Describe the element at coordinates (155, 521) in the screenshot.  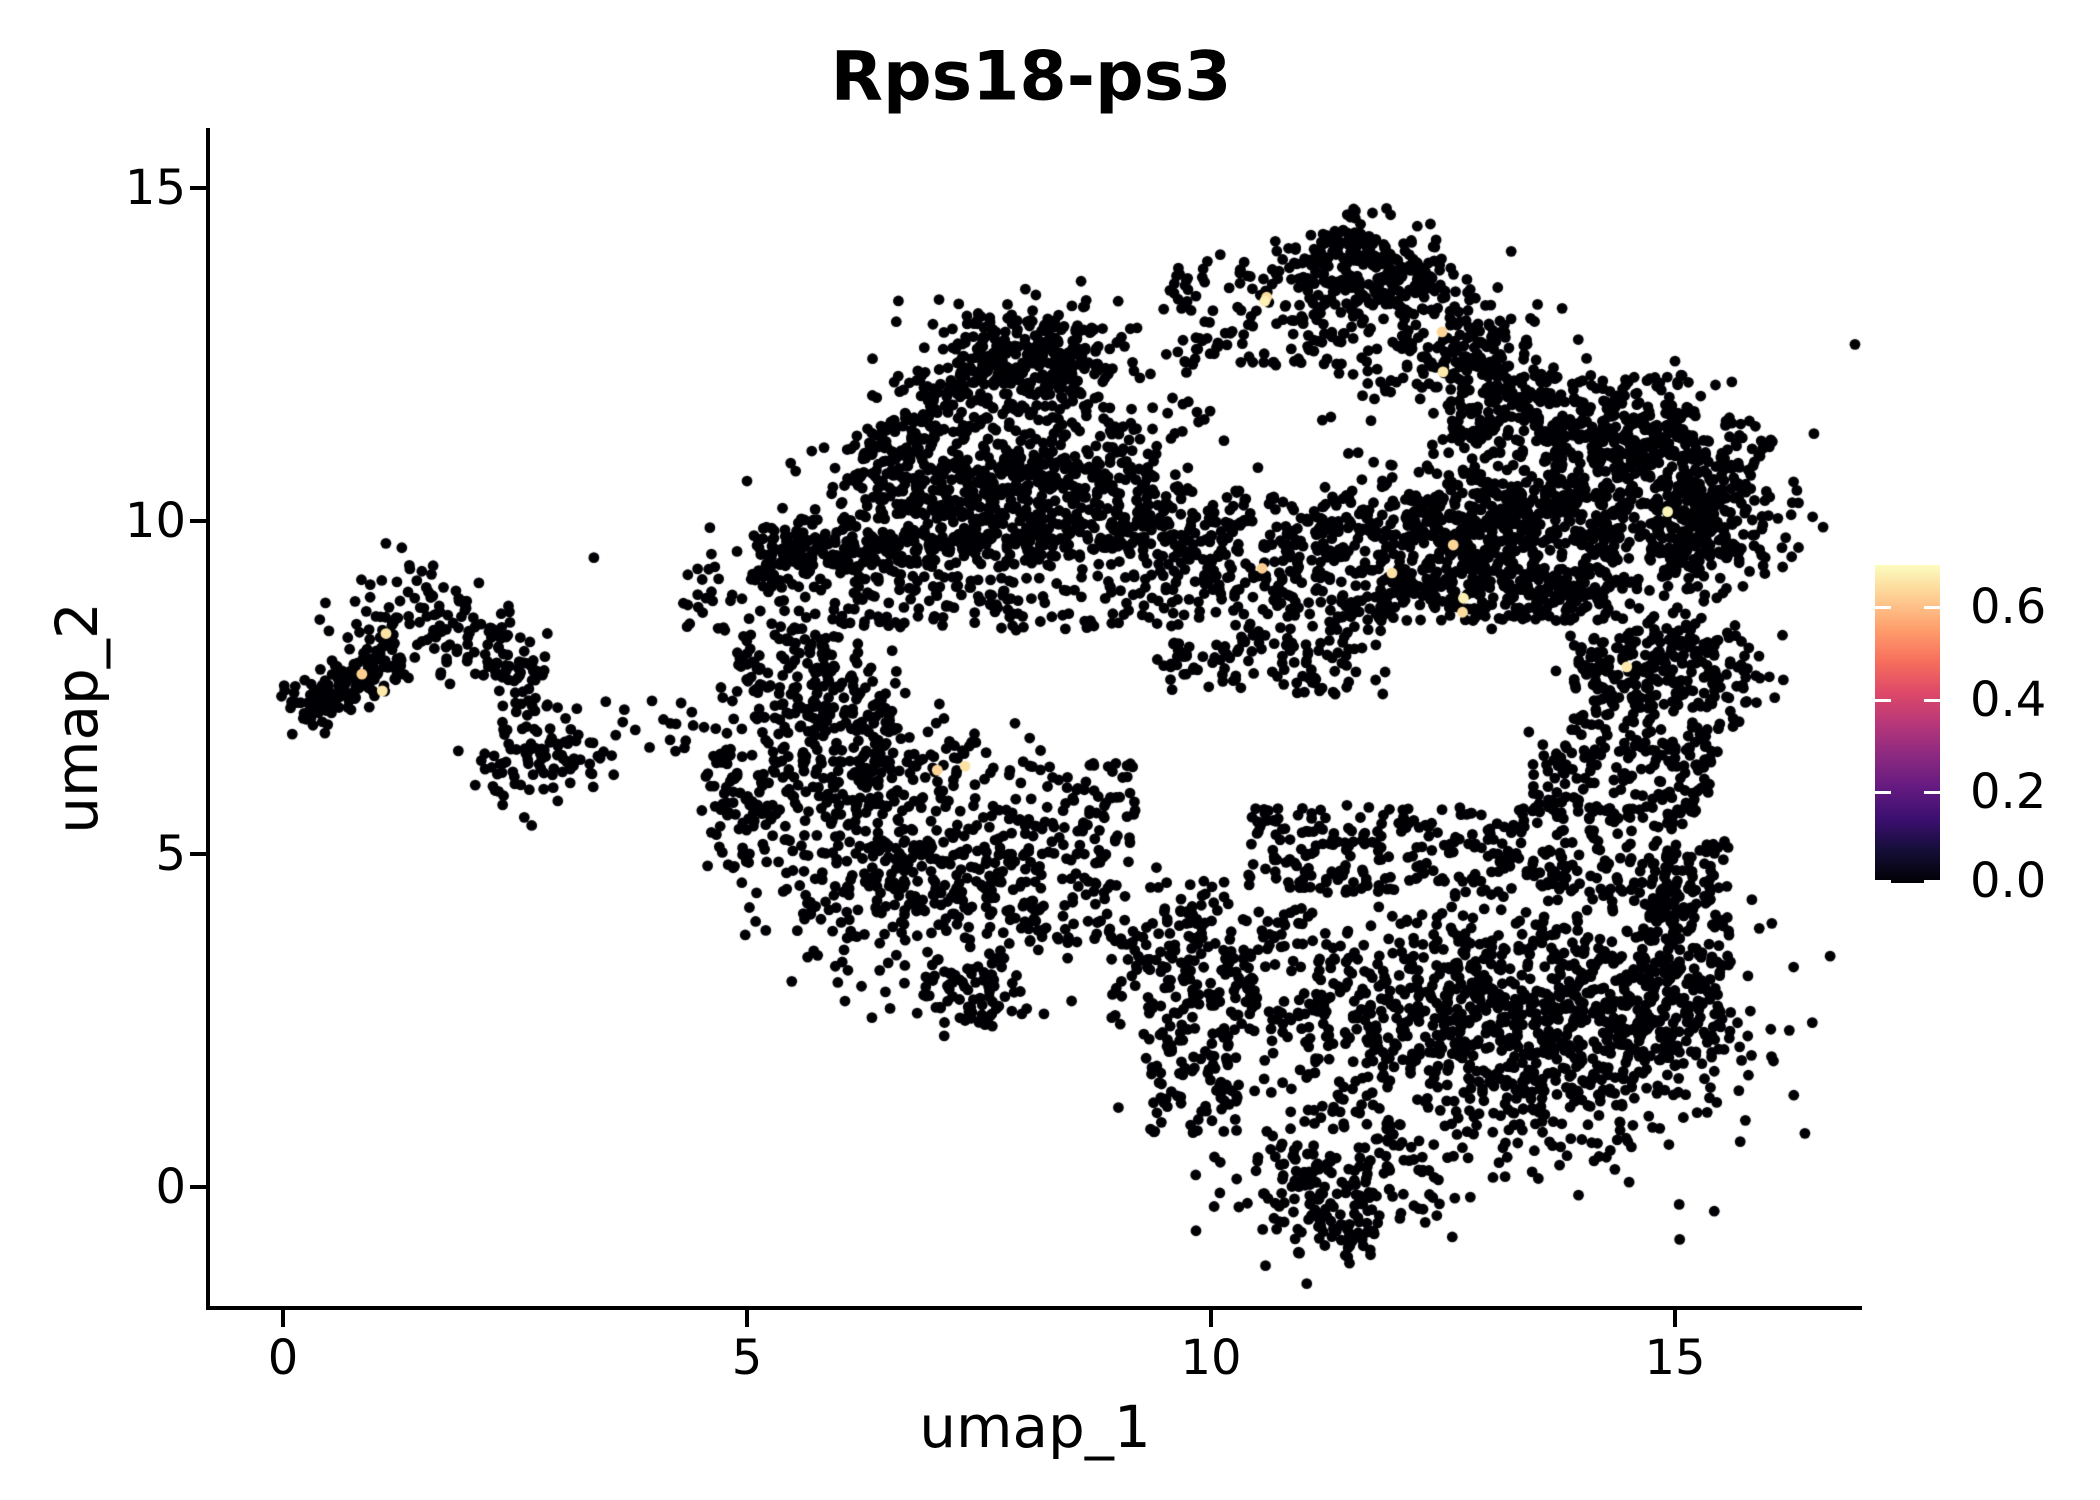
I see `y-tick-label: 10` at that location.